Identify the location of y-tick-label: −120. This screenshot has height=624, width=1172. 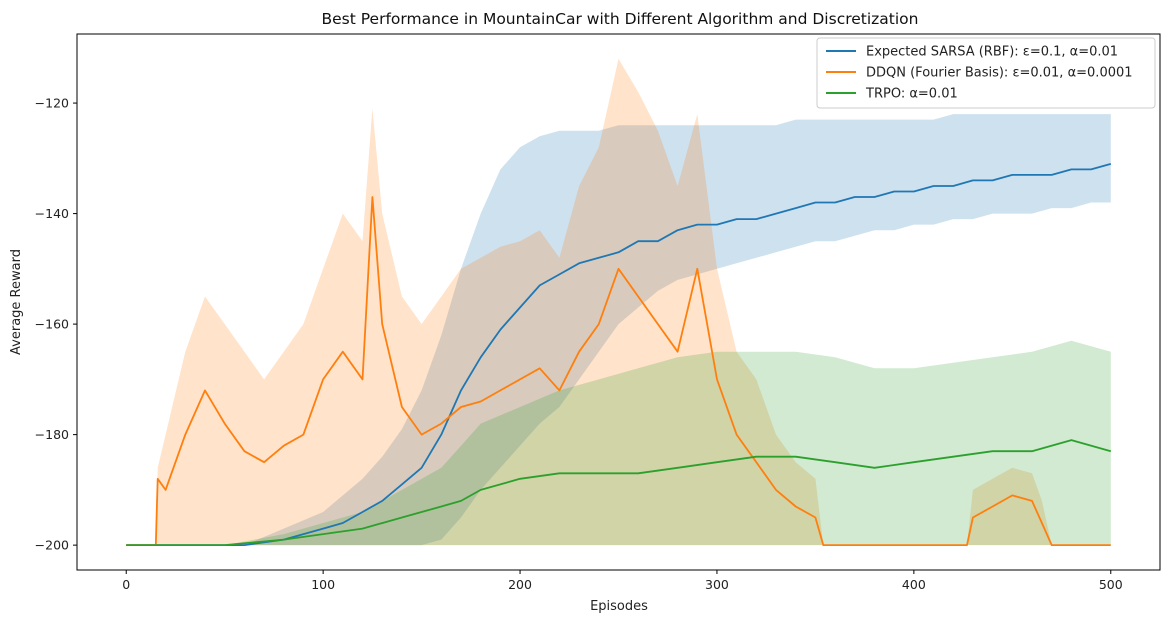
(52, 103).